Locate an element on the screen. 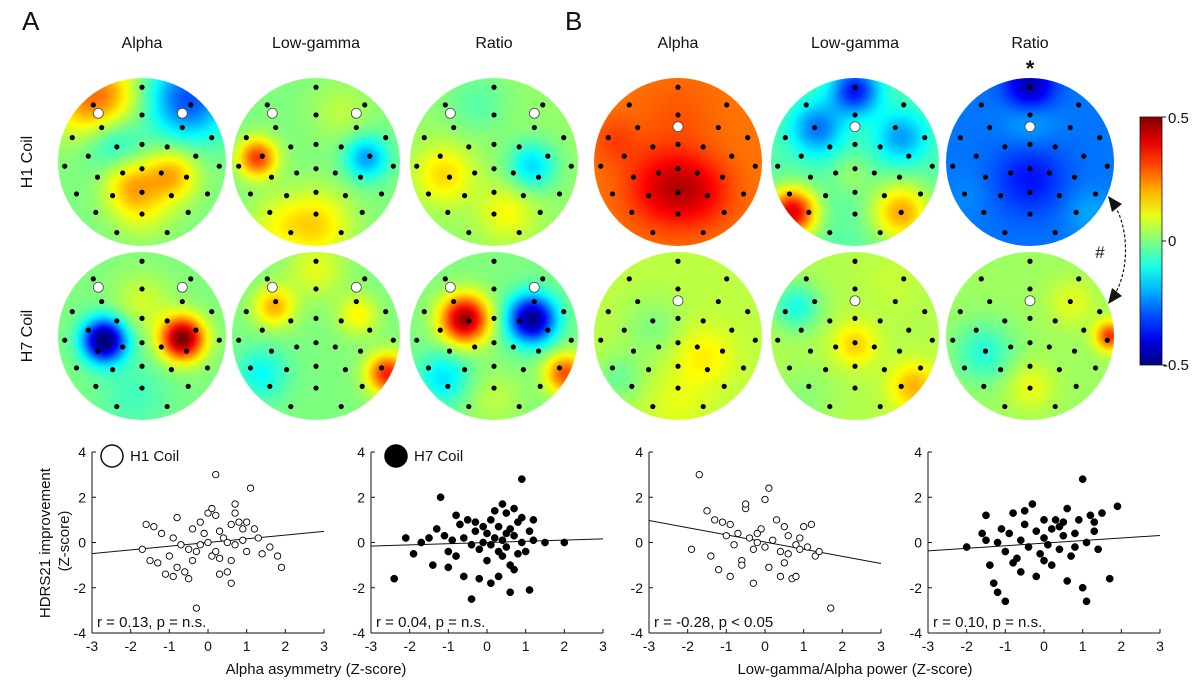 The width and height of the screenshot is (1200, 685). regression-line is located at coordinates (765, 542).